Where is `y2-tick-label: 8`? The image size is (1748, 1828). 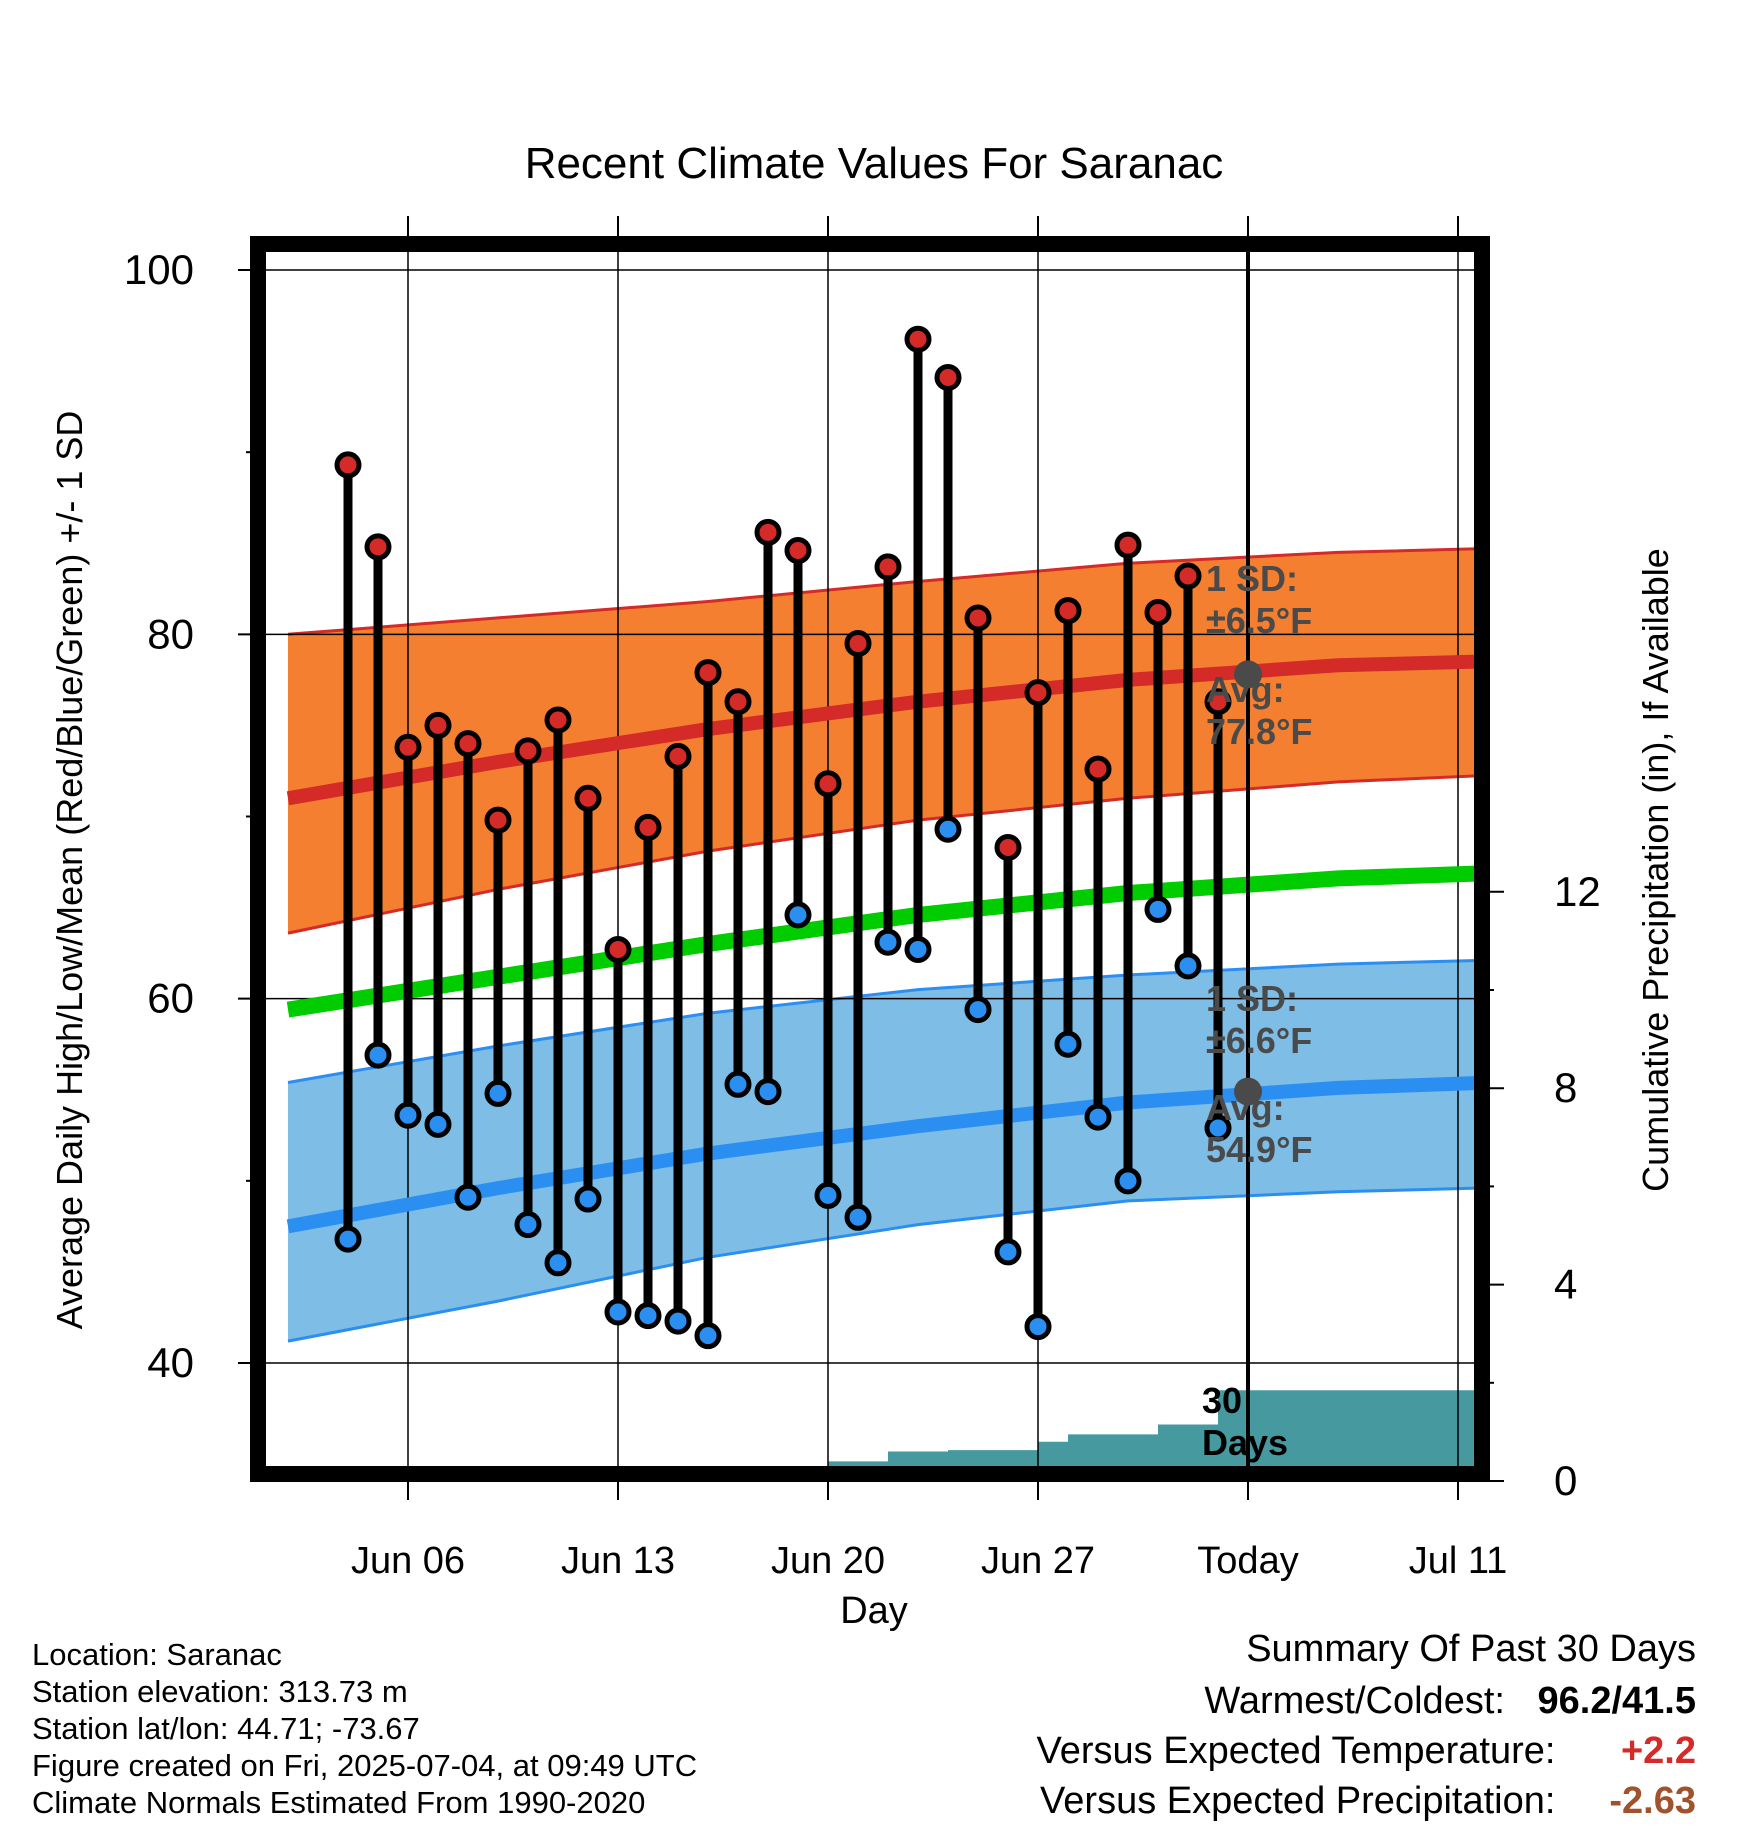 y2-tick-label: 8 is located at coordinates (1565, 1087).